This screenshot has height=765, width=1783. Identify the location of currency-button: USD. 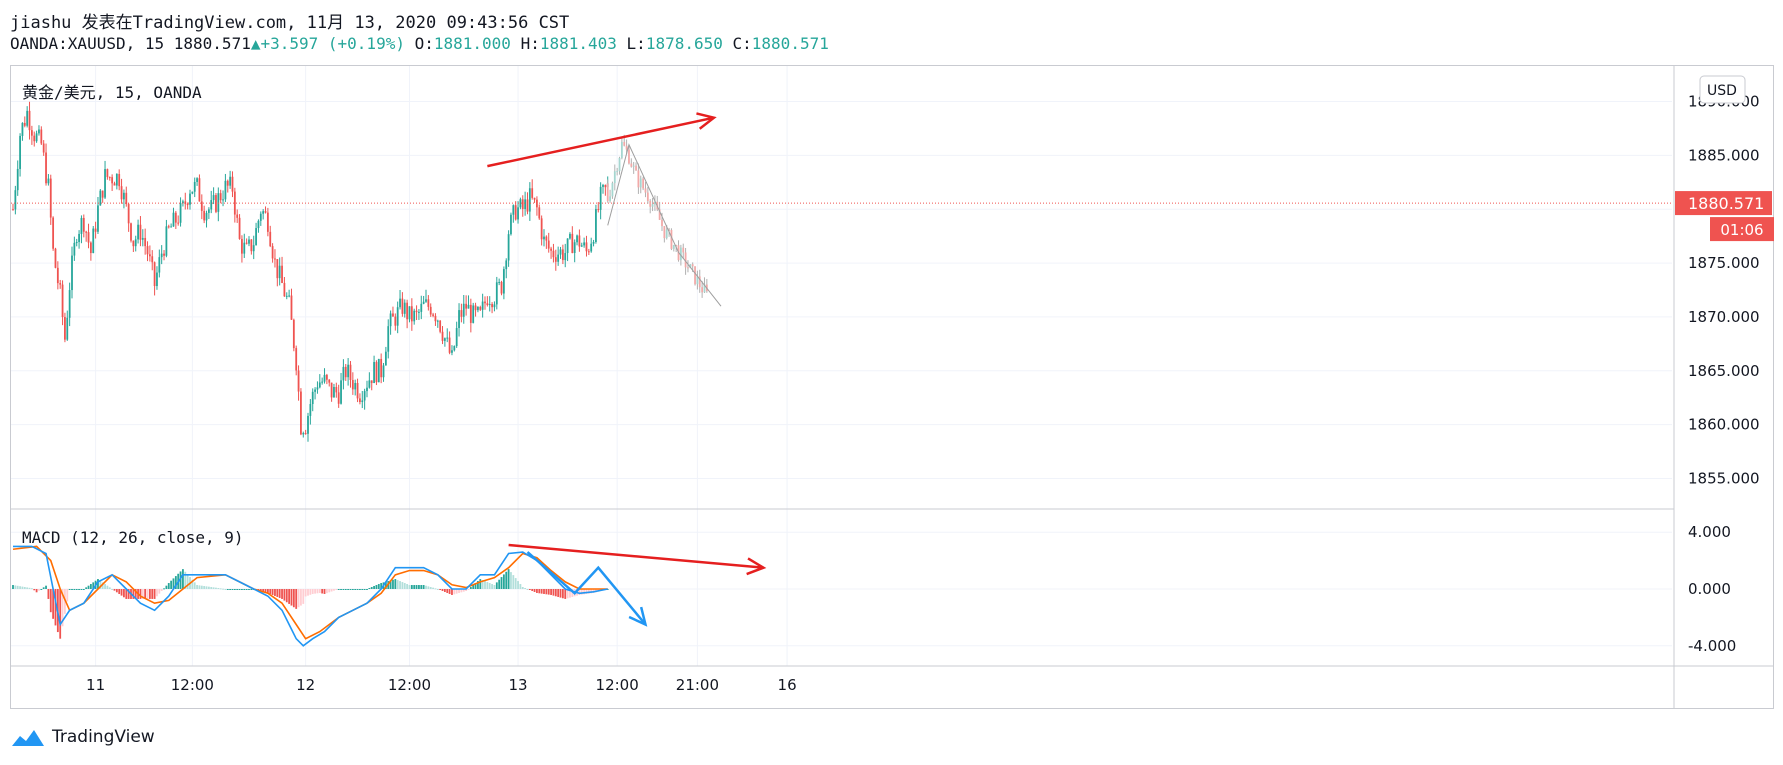
(1722, 89).